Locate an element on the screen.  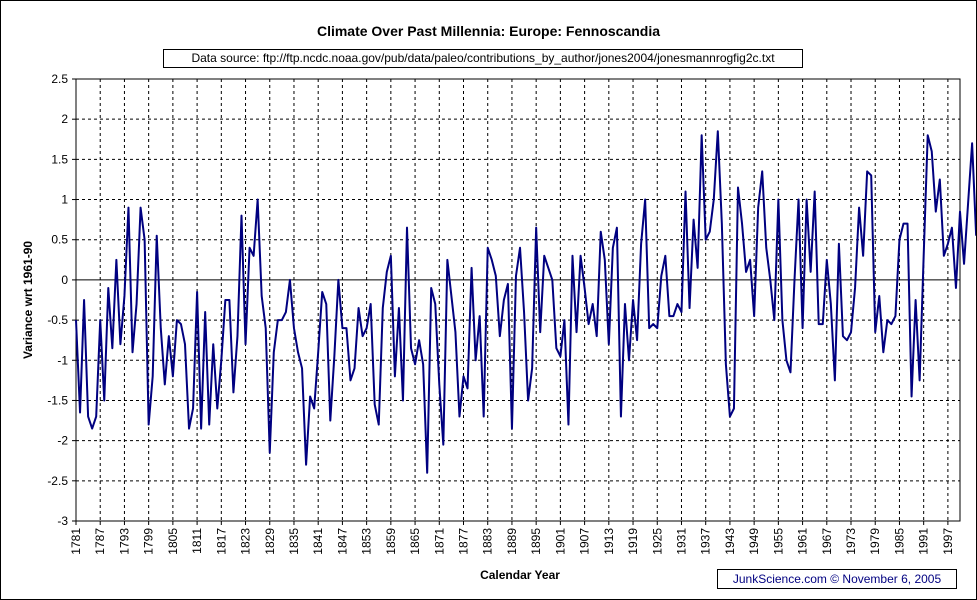
x-tick-label: 1841 is located at coordinates (318, 541).